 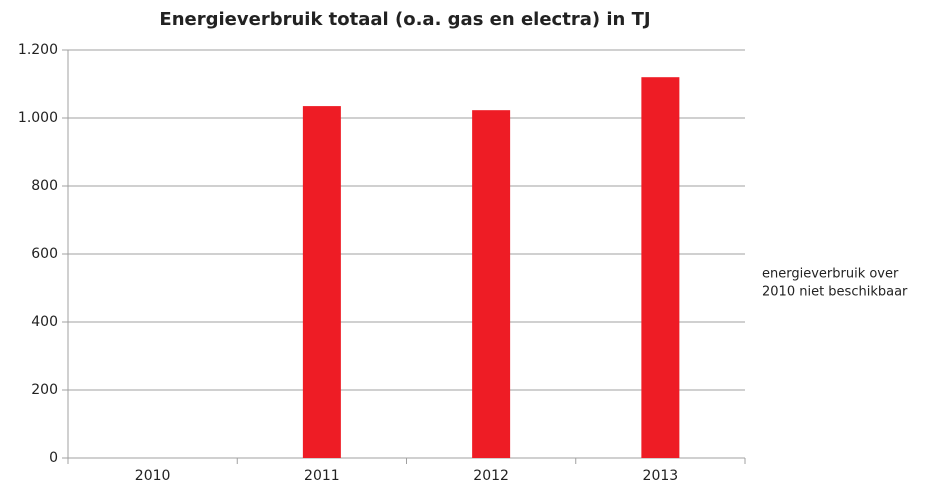 I want to click on x-tick-label: 2013, so click(x=661, y=476).